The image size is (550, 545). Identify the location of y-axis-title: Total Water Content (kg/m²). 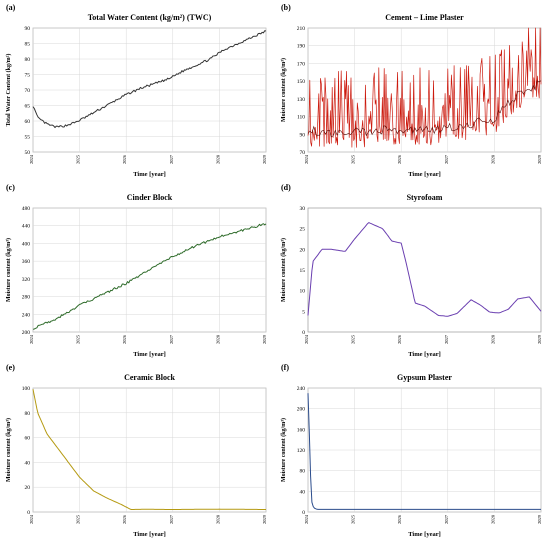
(8, 90).